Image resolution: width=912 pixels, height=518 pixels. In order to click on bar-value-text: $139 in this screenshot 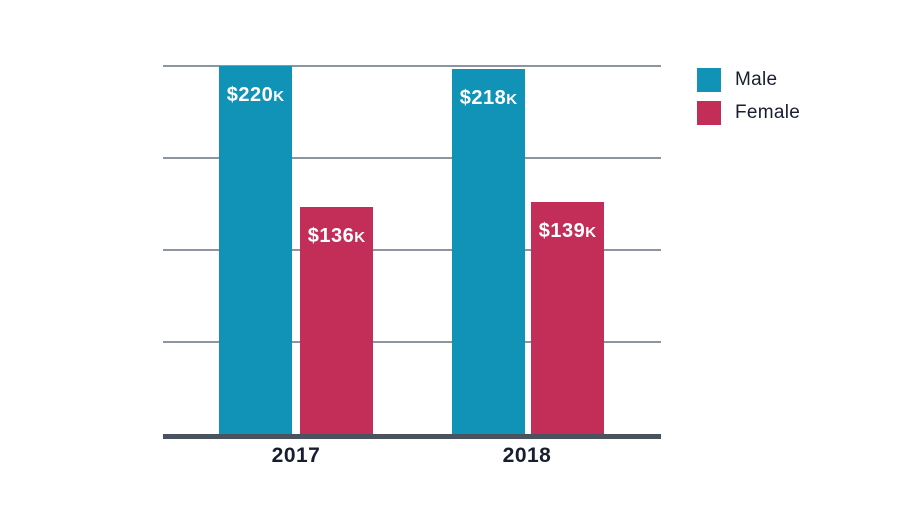, I will do `click(562, 230)`.